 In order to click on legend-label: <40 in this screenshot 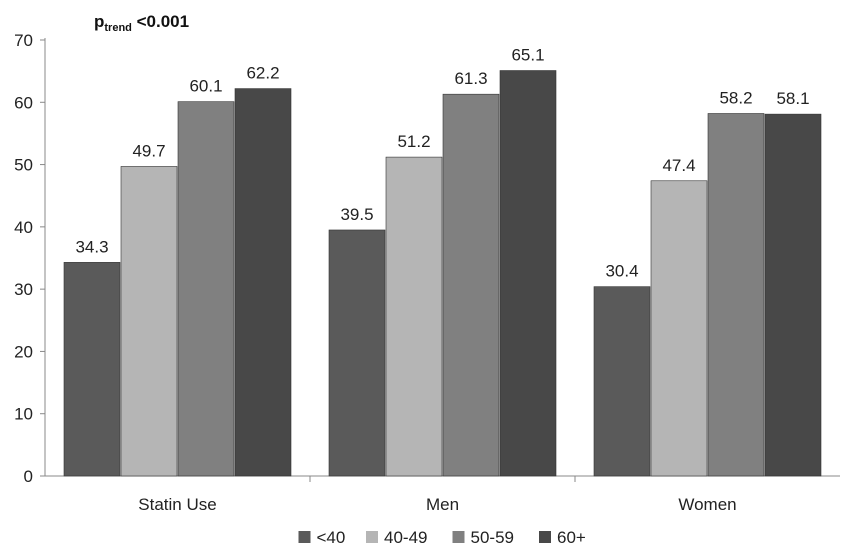, I will do `click(331, 537)`.